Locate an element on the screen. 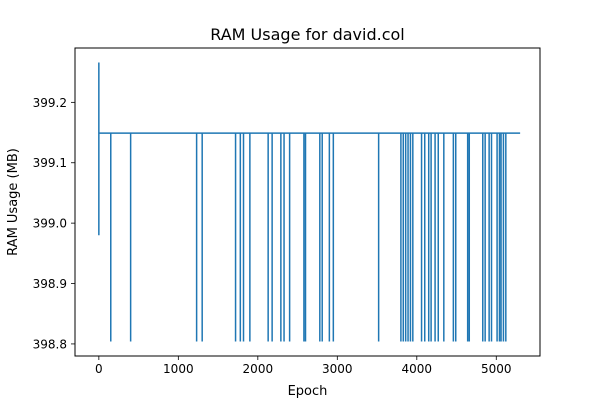  y-tick-label: 398.8 is located at coordinates (50, 344).